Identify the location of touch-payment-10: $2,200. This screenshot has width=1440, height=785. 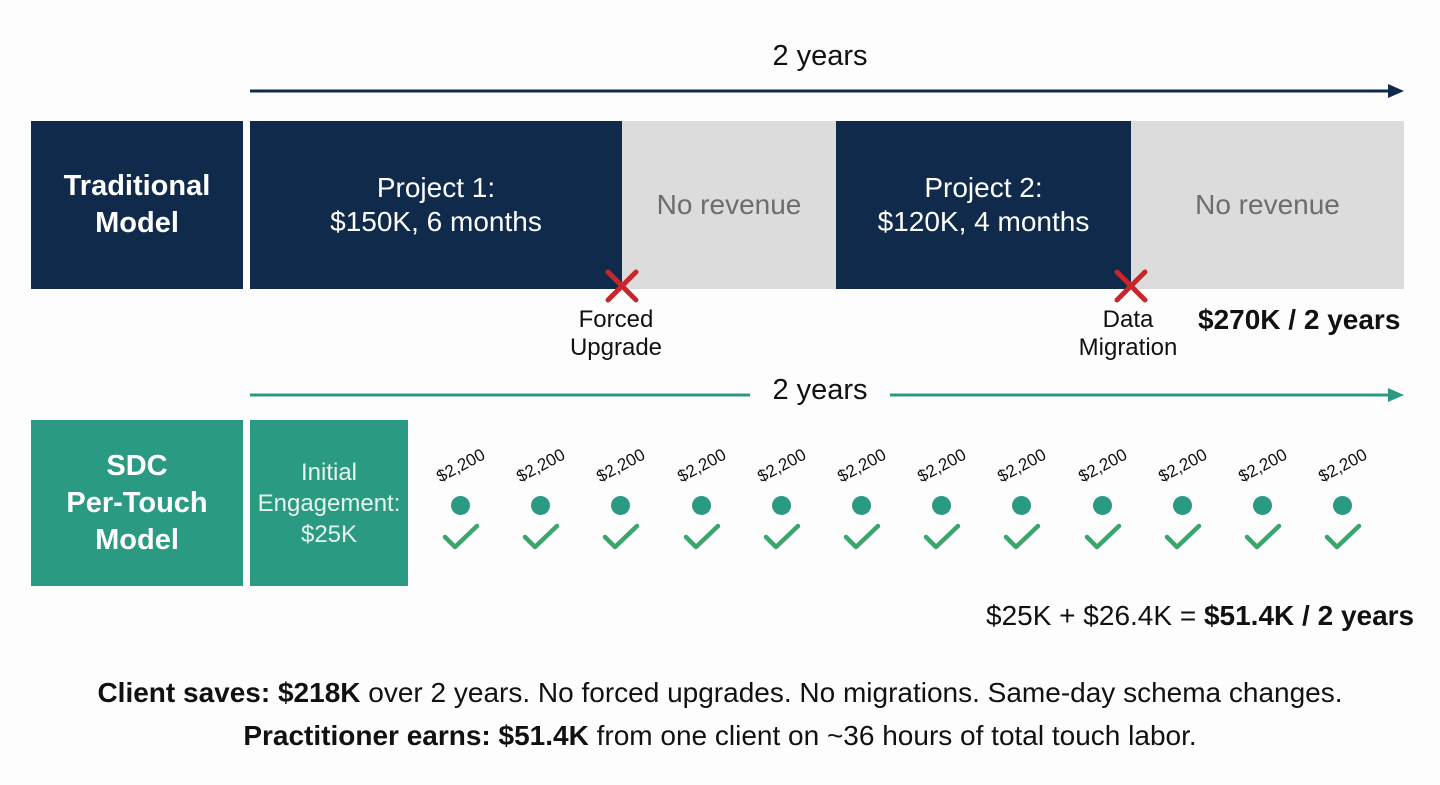
(1183, 501).